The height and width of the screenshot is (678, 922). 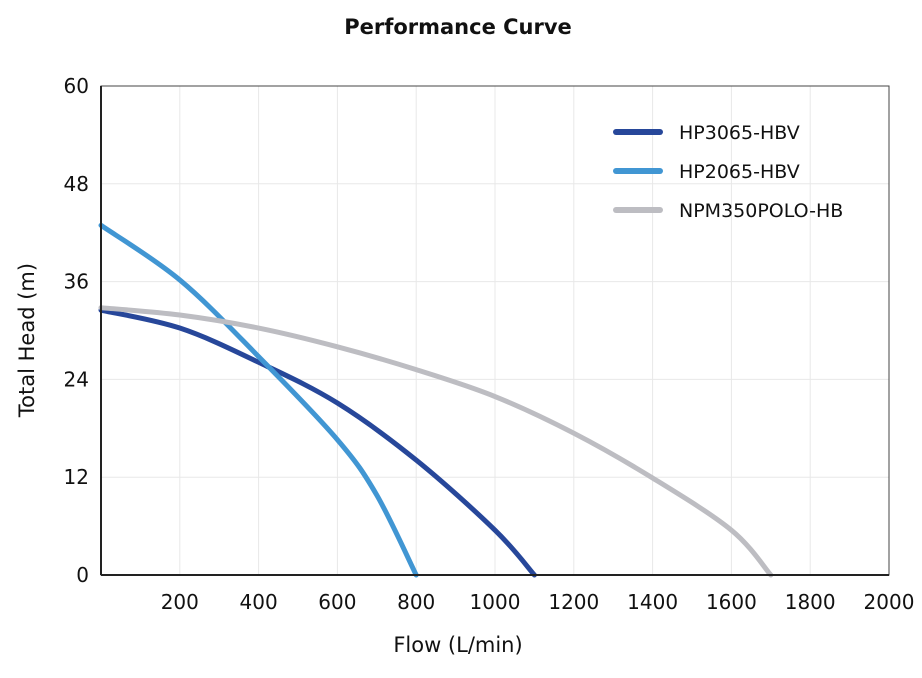 I want to click on legend: HP3065-HBV HP2065-HBV NPM350POLO-HB, so click(x=728, y=172).